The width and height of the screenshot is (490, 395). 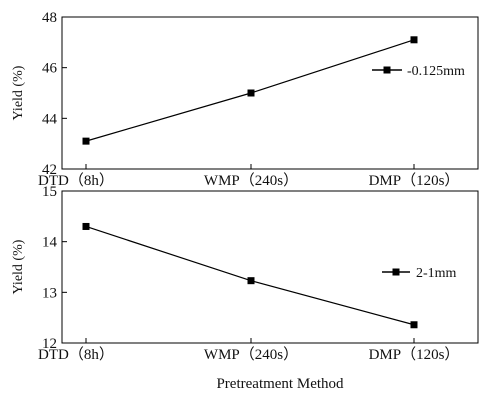 What do you see at coordinates (49, 192) in the screenshot?
I see `y-tick-label: 15` at bounding box center [49, 192].